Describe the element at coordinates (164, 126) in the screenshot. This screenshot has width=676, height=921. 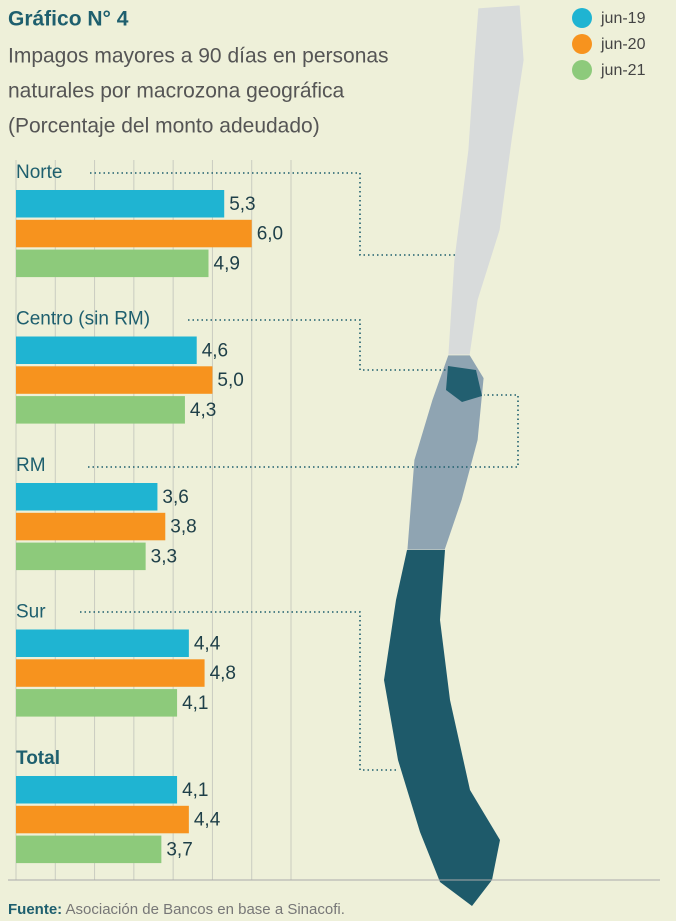
I see `subtitle: (Porcentaje del monto adeudado)` at that location.